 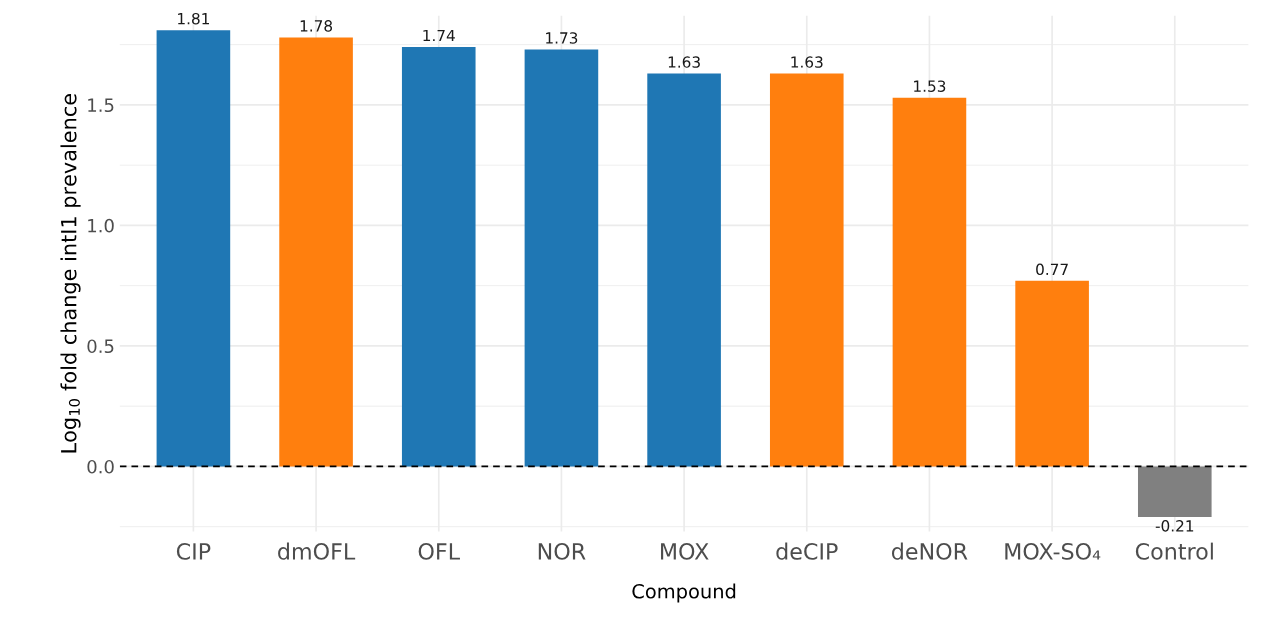 I want to click on y-tick-label: 0.0, so click(x=100, y=466).